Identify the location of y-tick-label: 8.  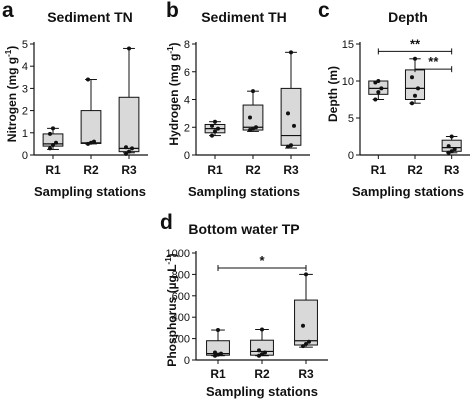
(187, 45).